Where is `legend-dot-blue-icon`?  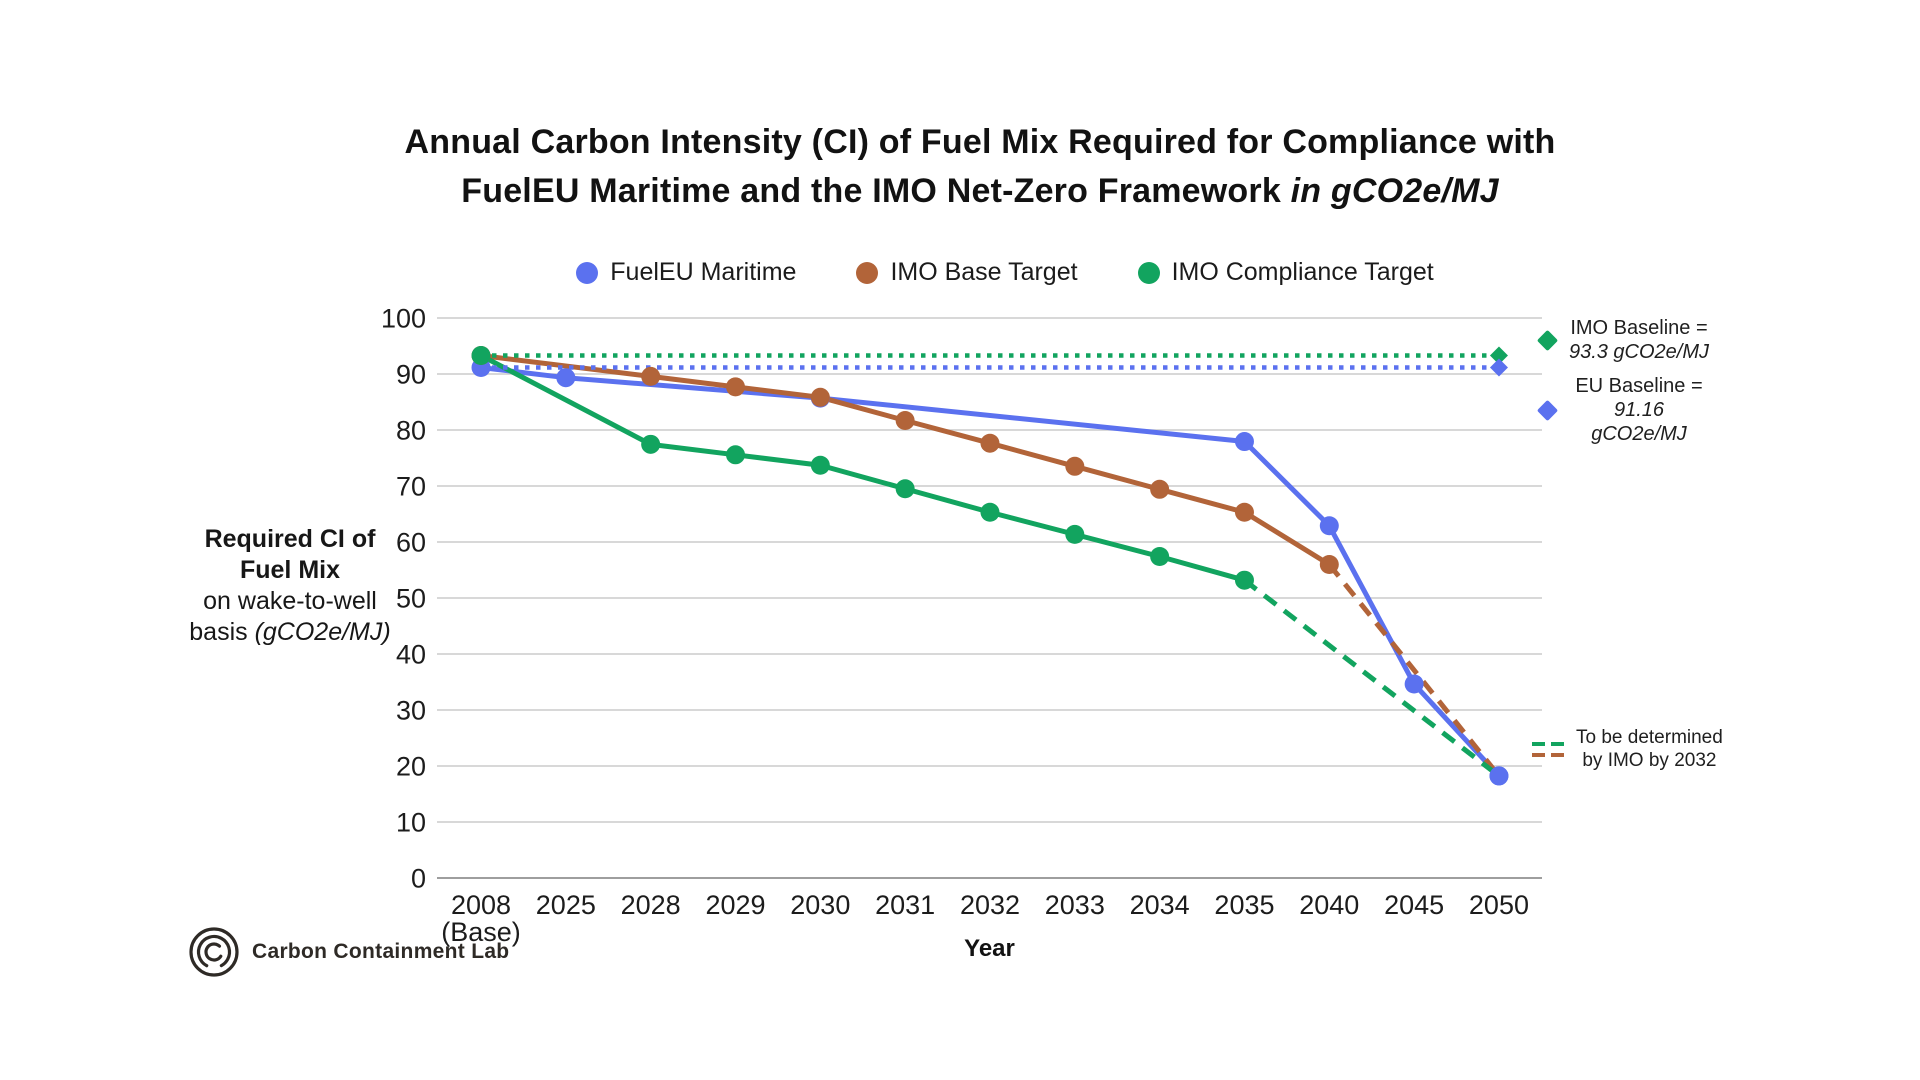
legend-dot-blue-icon is located at coordinates (587, 272).